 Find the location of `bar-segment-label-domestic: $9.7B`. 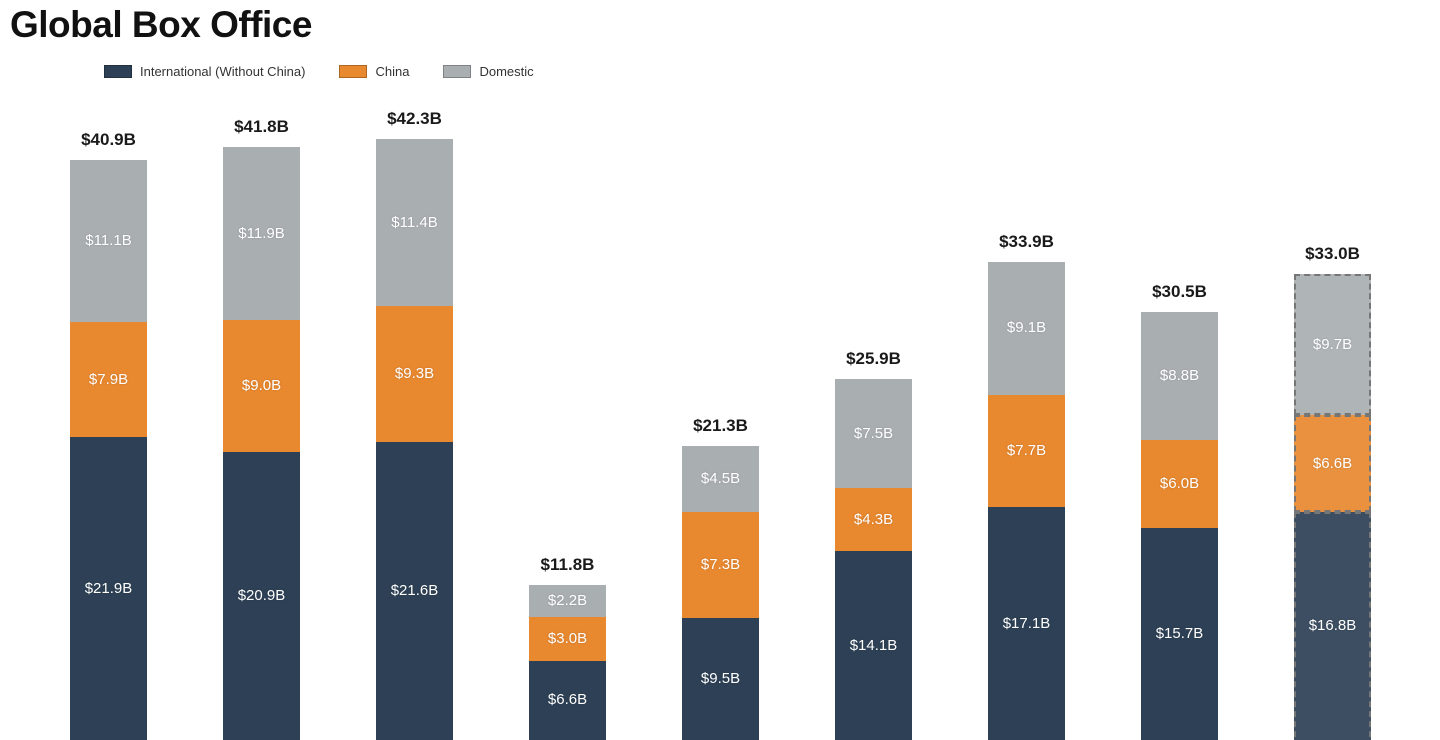

bar-segment-label-domestic: $9.7B is located at coordinates (1332, 344).